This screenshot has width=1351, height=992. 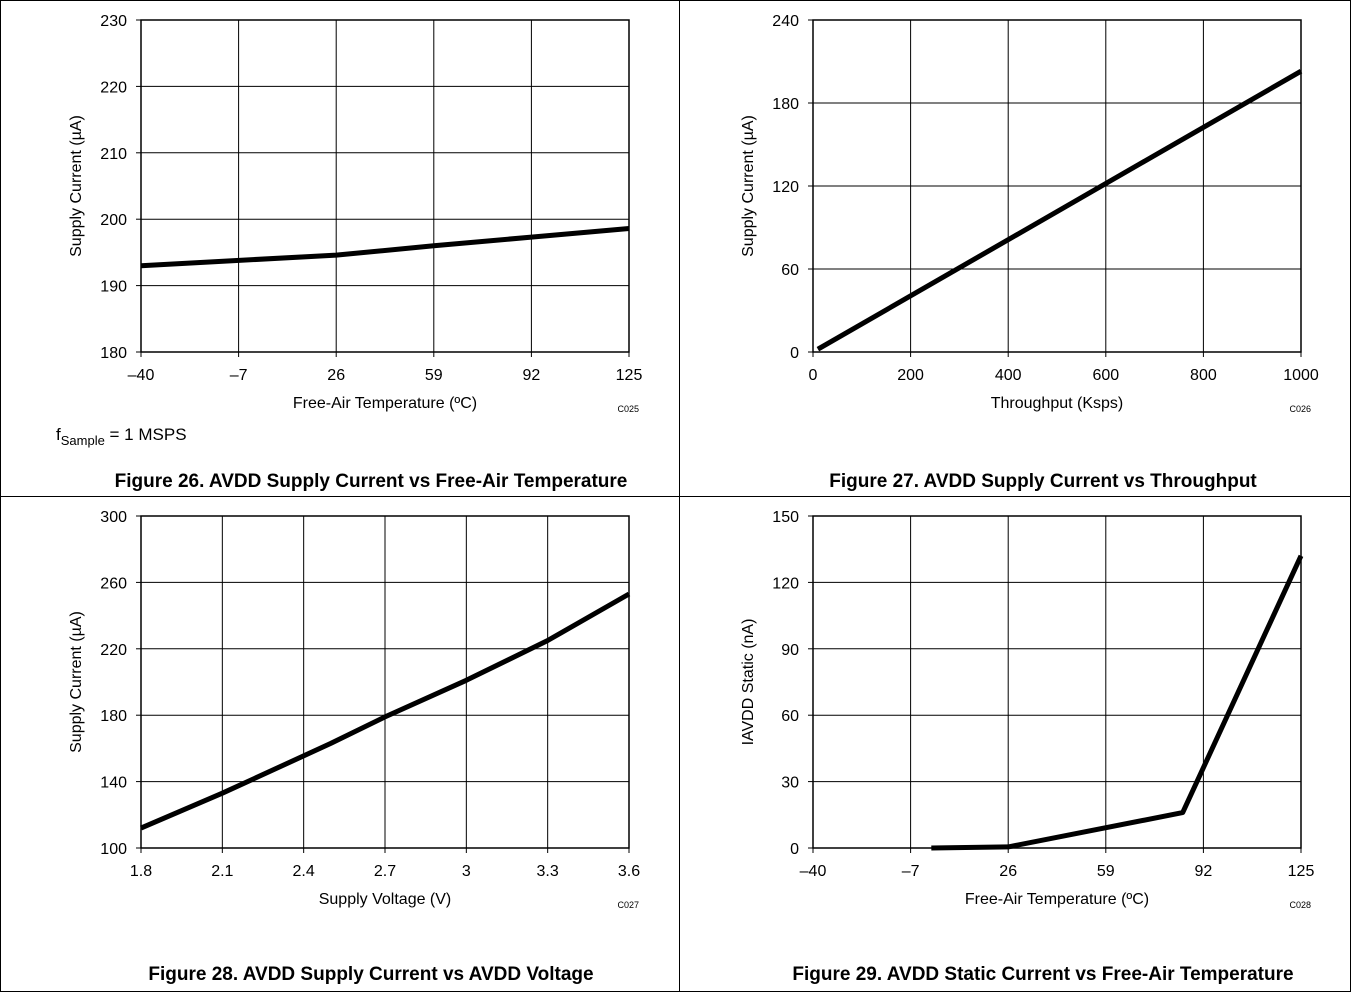 What do you see at coordinates (1008, 375) in the screenshot?
I see `x-tick-label: 400` at bounding box center [1008, 375].